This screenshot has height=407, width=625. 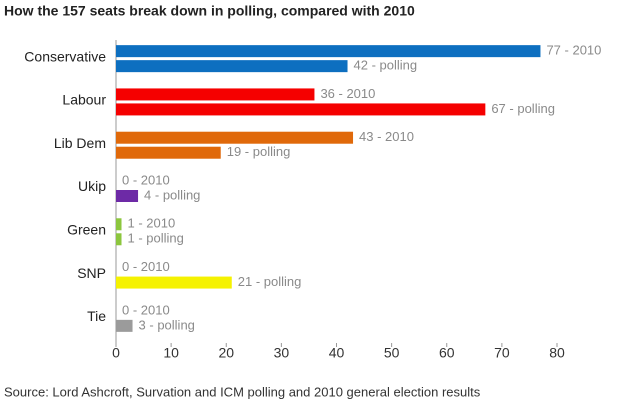 What do you see at coordinates (172, 194) in the screenshot?
I see `value-label: 4 - polling` at bounding box center [172, 194].